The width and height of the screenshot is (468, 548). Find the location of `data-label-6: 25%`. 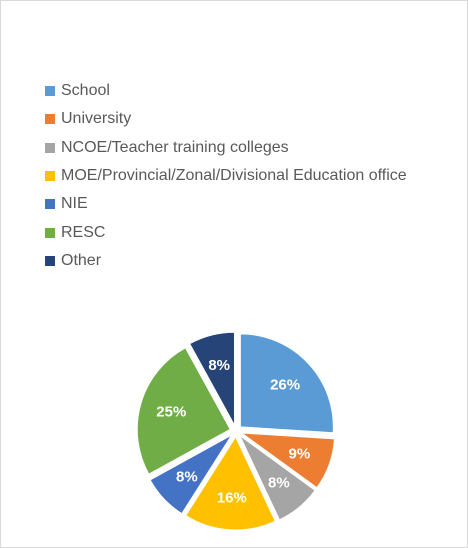

data-label-6: 25% is located at coordinates (171, 412).